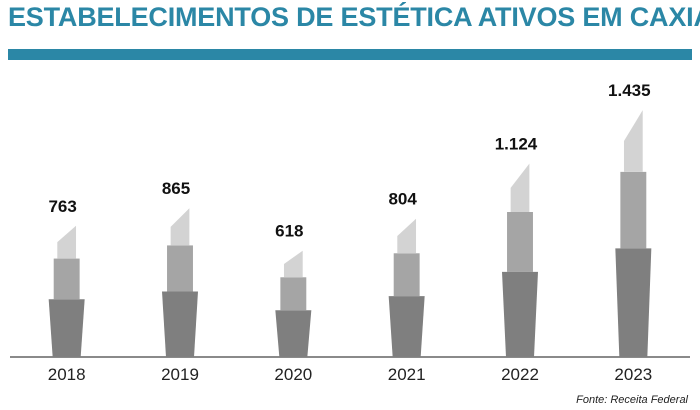  I want to click on bar-tip-2023, so click(633, 141).